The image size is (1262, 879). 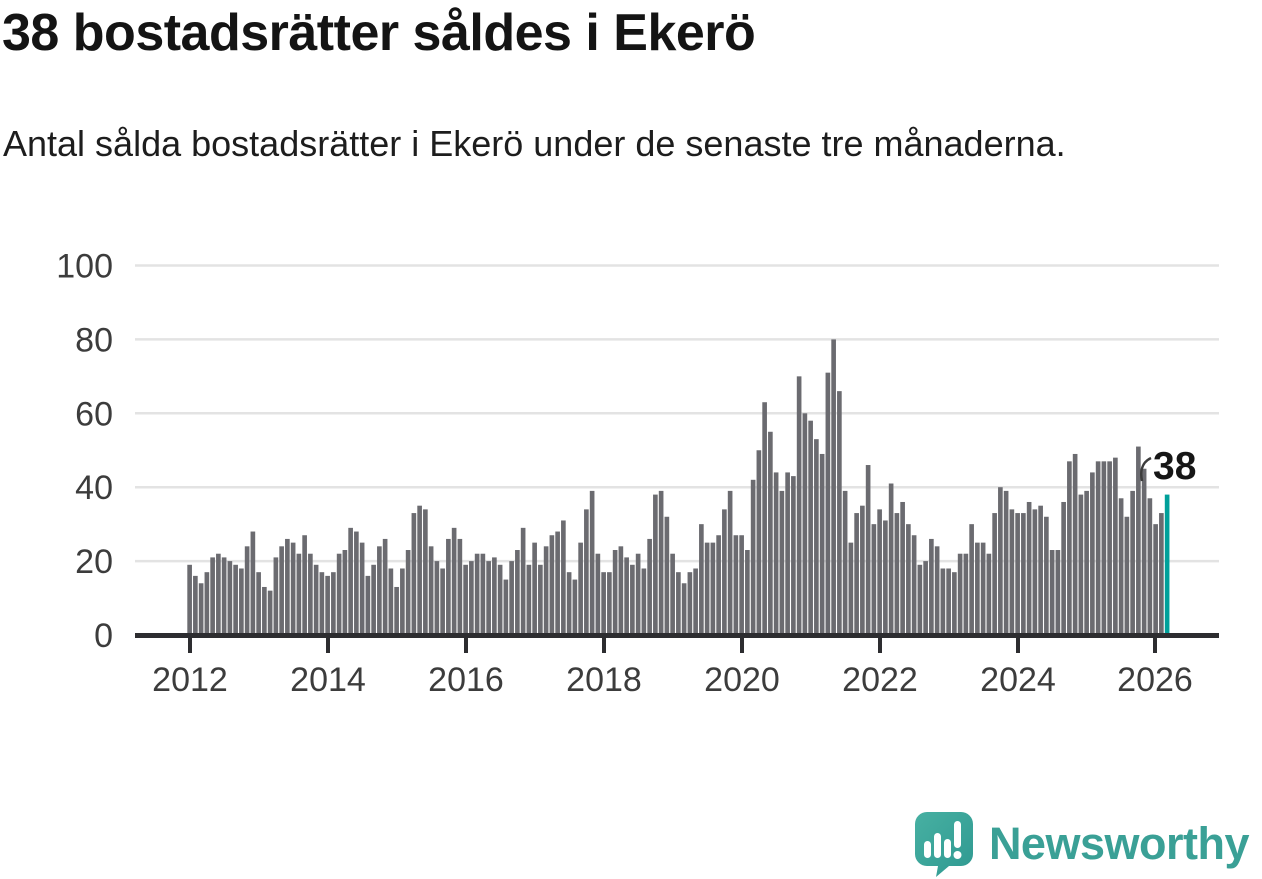 What do you see at coordinates (1155, 680) in the screenshot?
I see `x-axis-label: 2026` at bounding box center [1155, 680].